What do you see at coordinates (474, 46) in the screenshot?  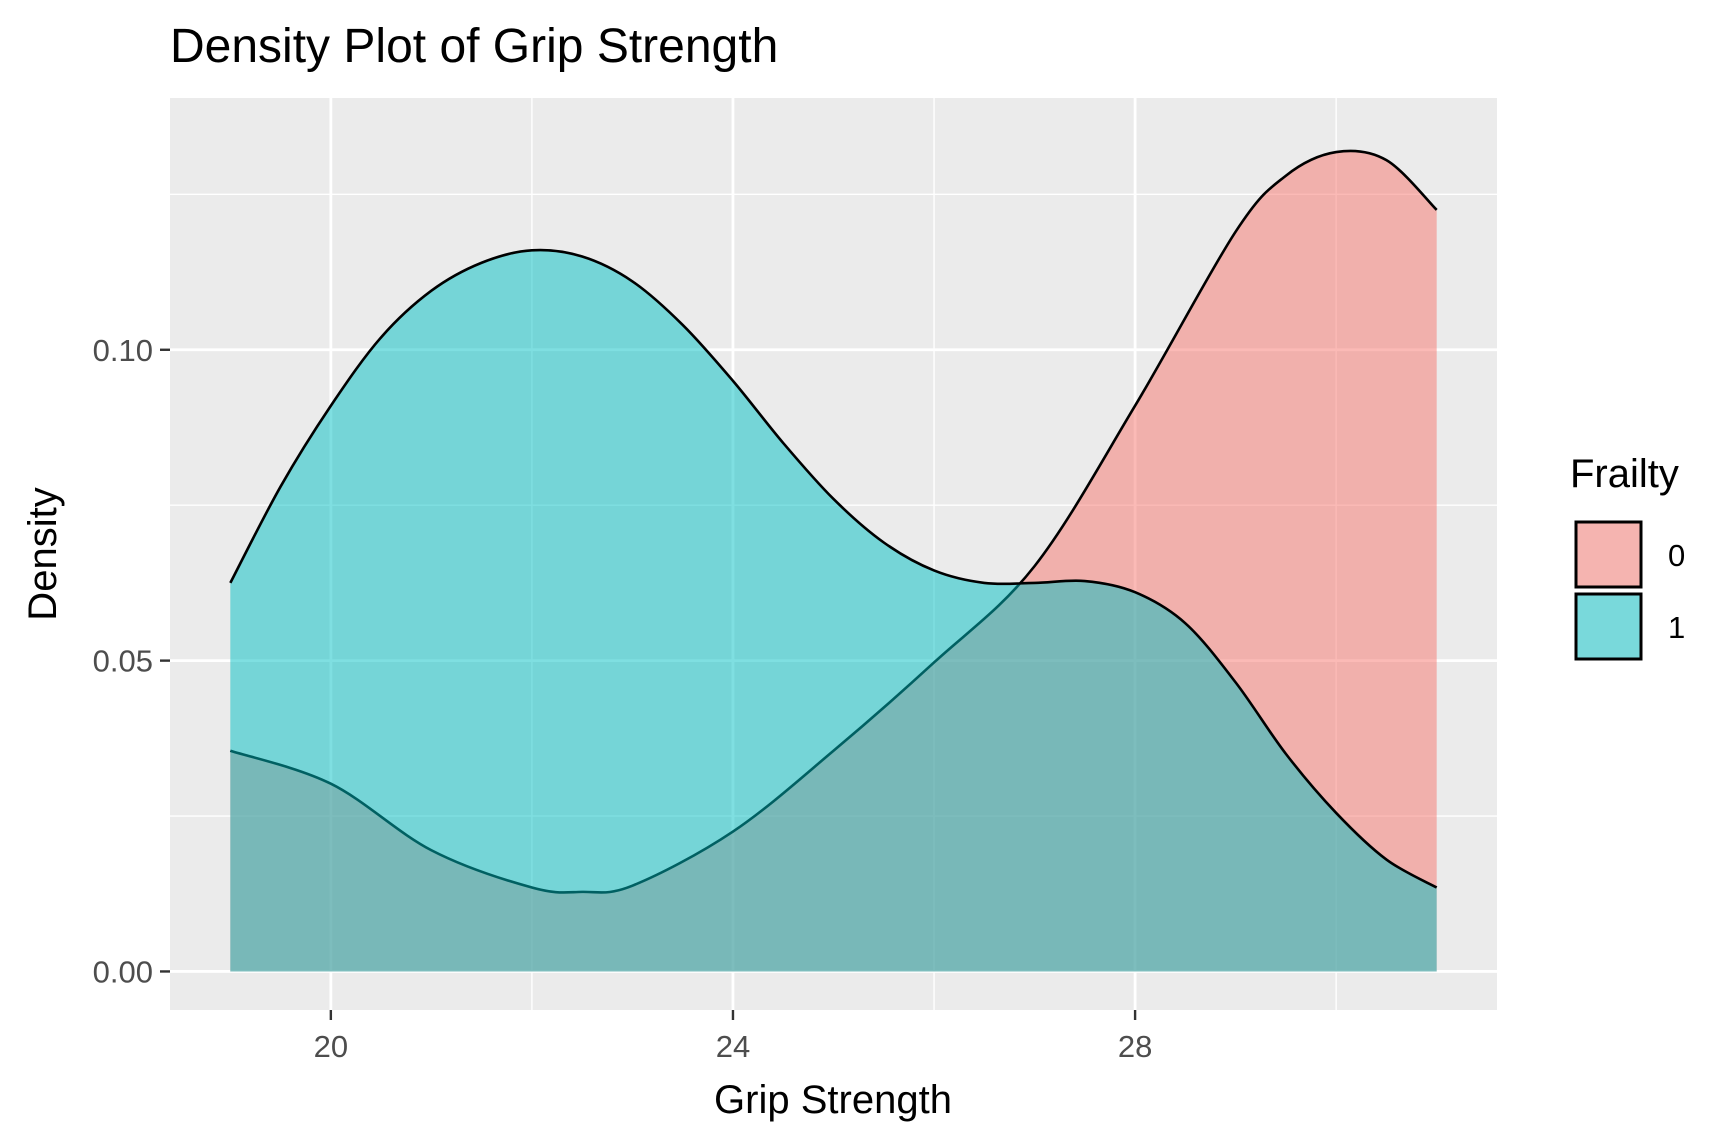 I see `chart-title: Density Plot of Grip Strength` at bounding box center [474, 46].